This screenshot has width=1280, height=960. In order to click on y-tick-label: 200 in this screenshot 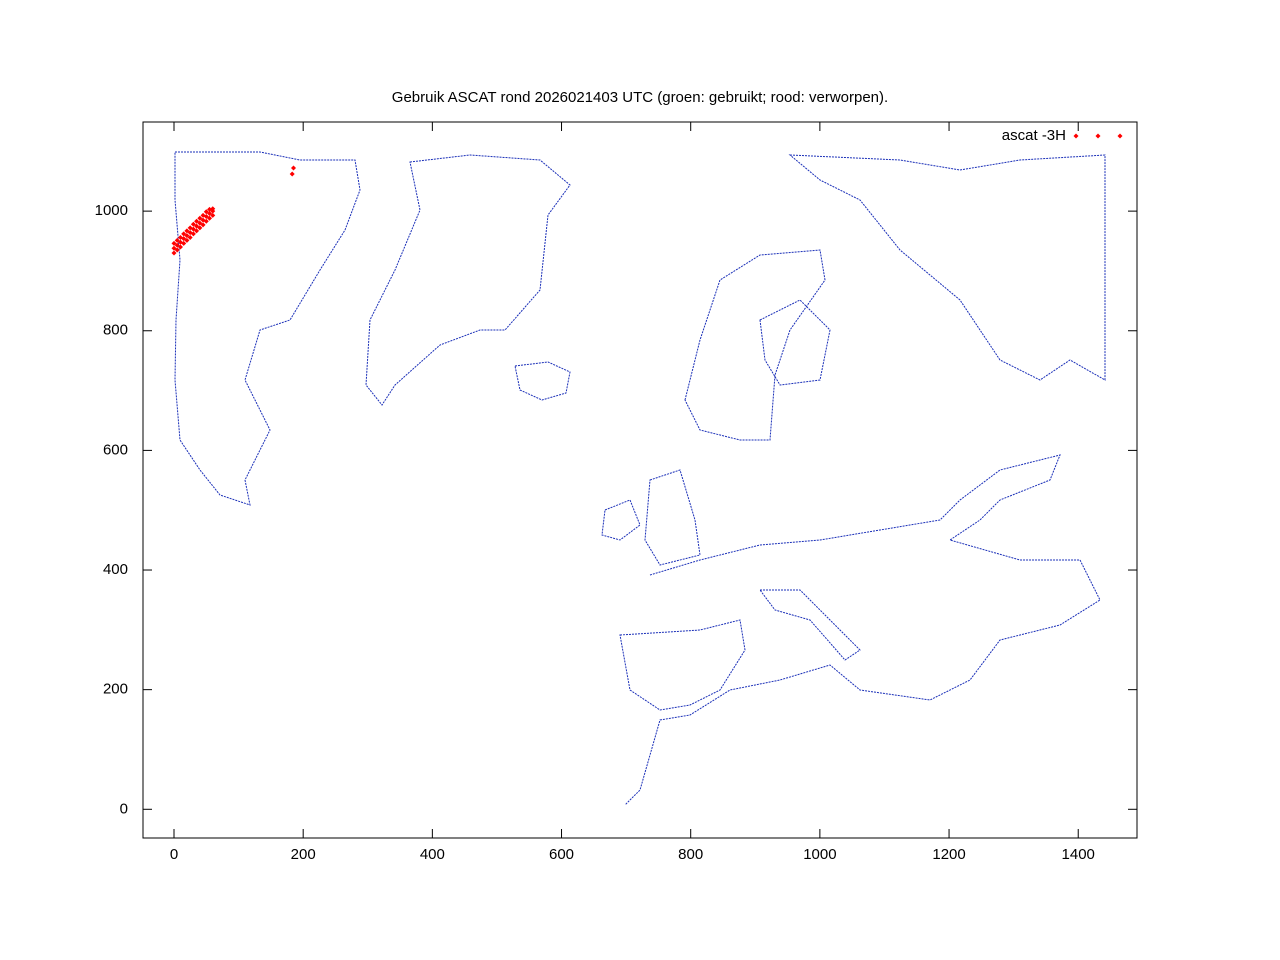, I will do `click(115, 689)`.